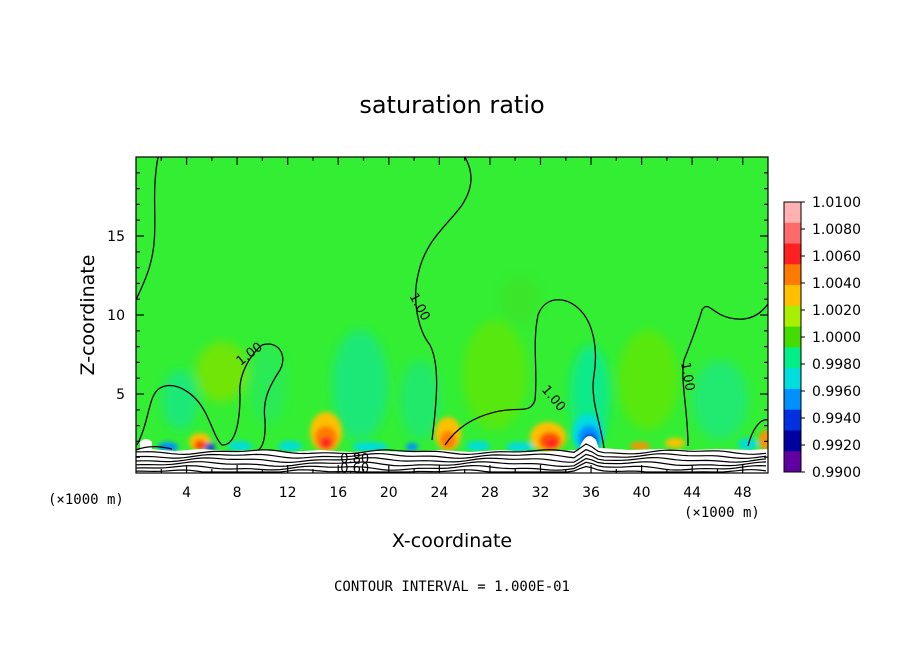 This screenshot has width=904, height=654. What do you see at coordinates (836, 392) in the screenshot?
I see `colorbar-level-label: 0.9960` at bounding box center [836, 392].